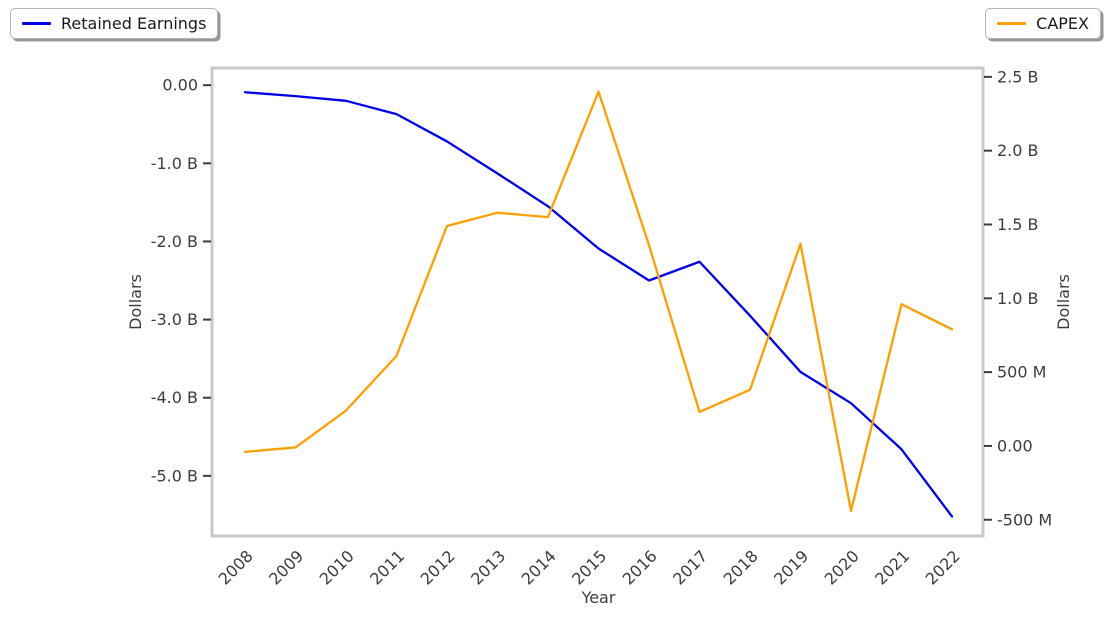  Describe the element at coordinates (135, 302) in the screenshot. I see `left-axis-title: Dollars` at that location.